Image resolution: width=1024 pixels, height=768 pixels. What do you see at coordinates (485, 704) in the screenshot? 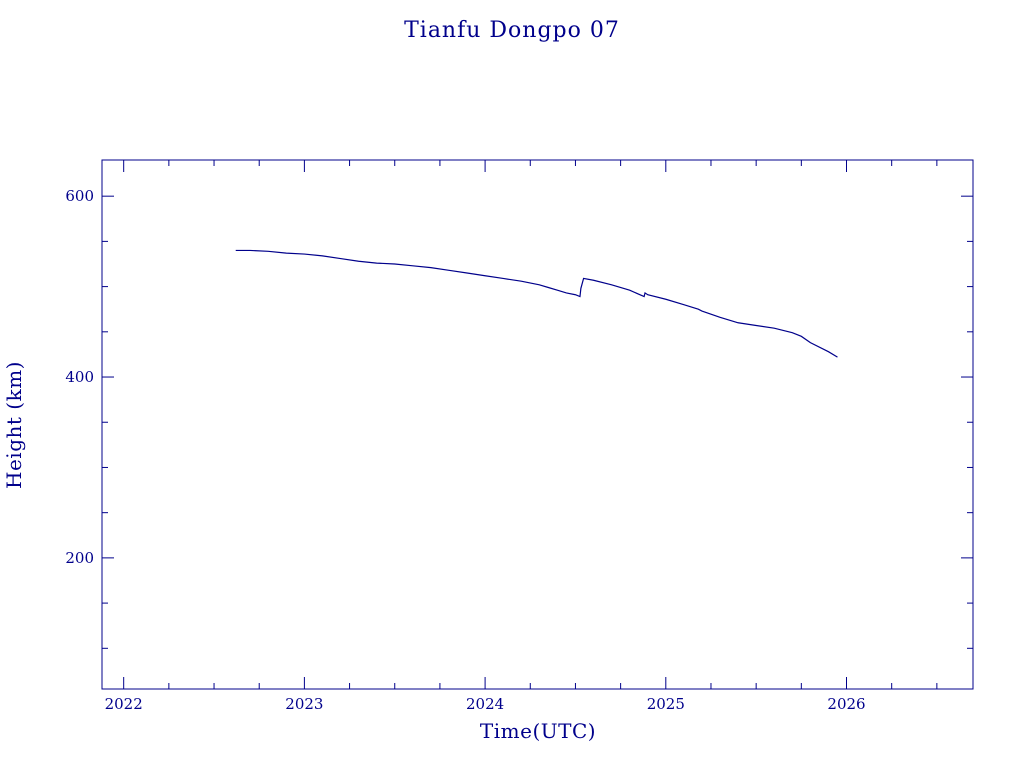
I see `x-tick-label: 2024` at bounding box center [485, 704].